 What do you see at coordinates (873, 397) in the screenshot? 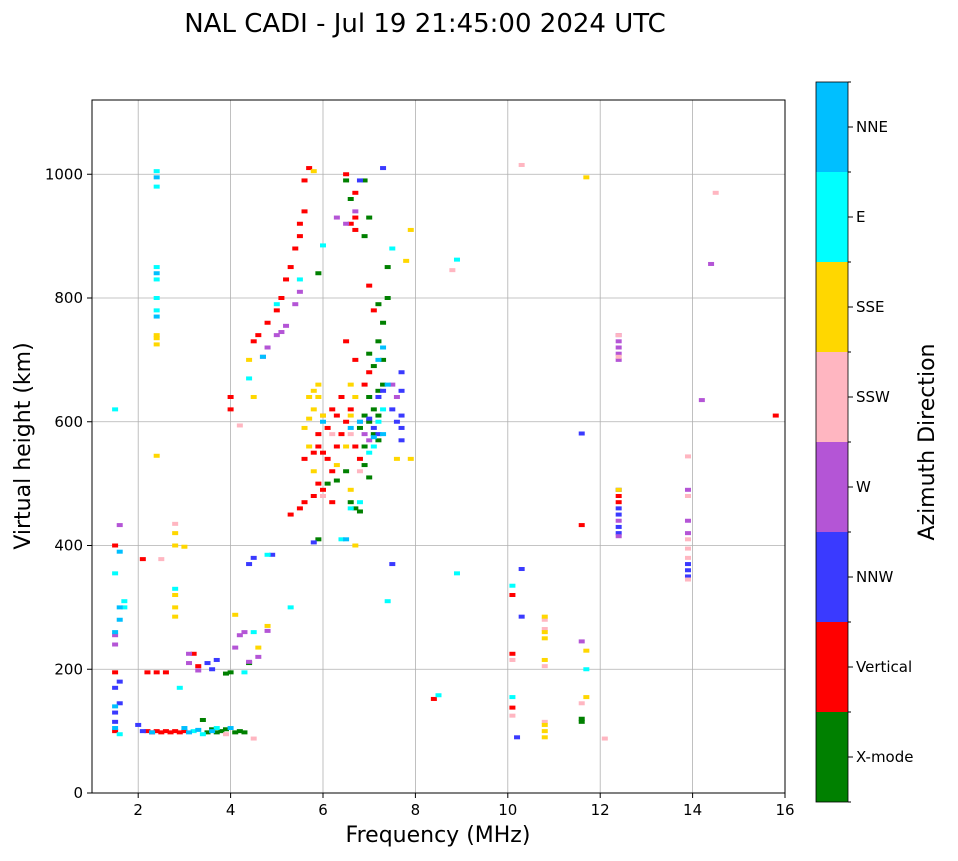
I see `colorbar-tick-label: SSW` at bounding box center [873, 397].